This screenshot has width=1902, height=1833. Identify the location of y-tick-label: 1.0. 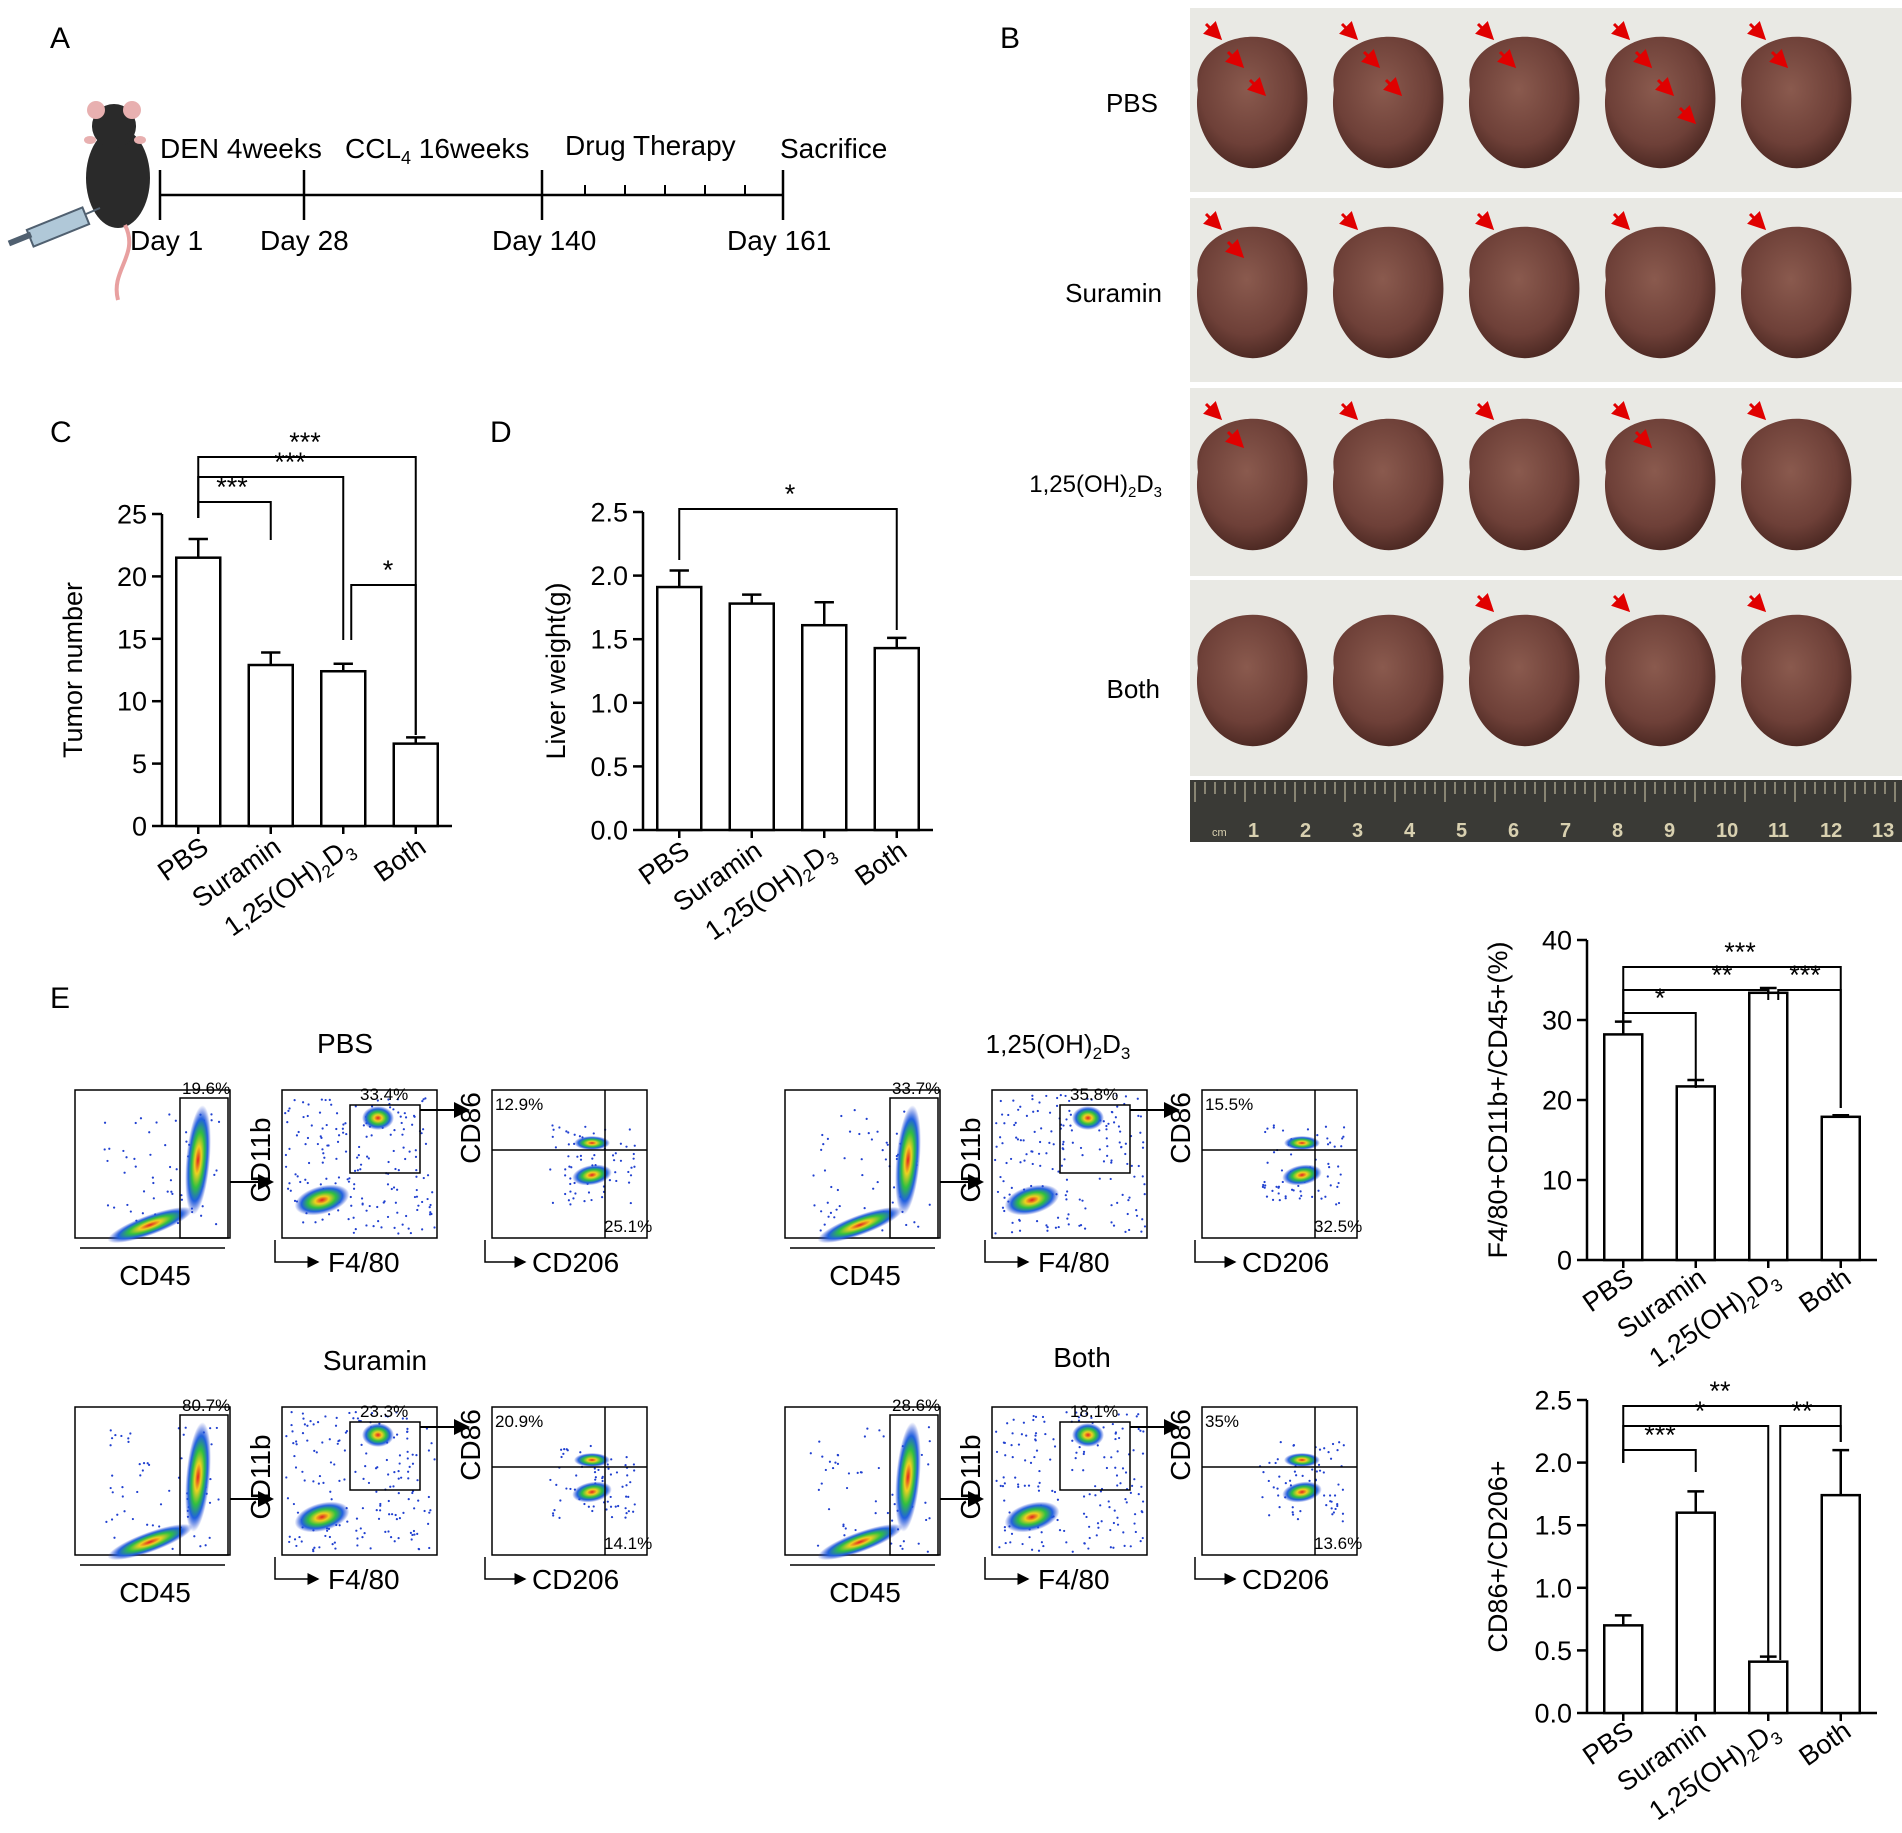
(1553, 1588).